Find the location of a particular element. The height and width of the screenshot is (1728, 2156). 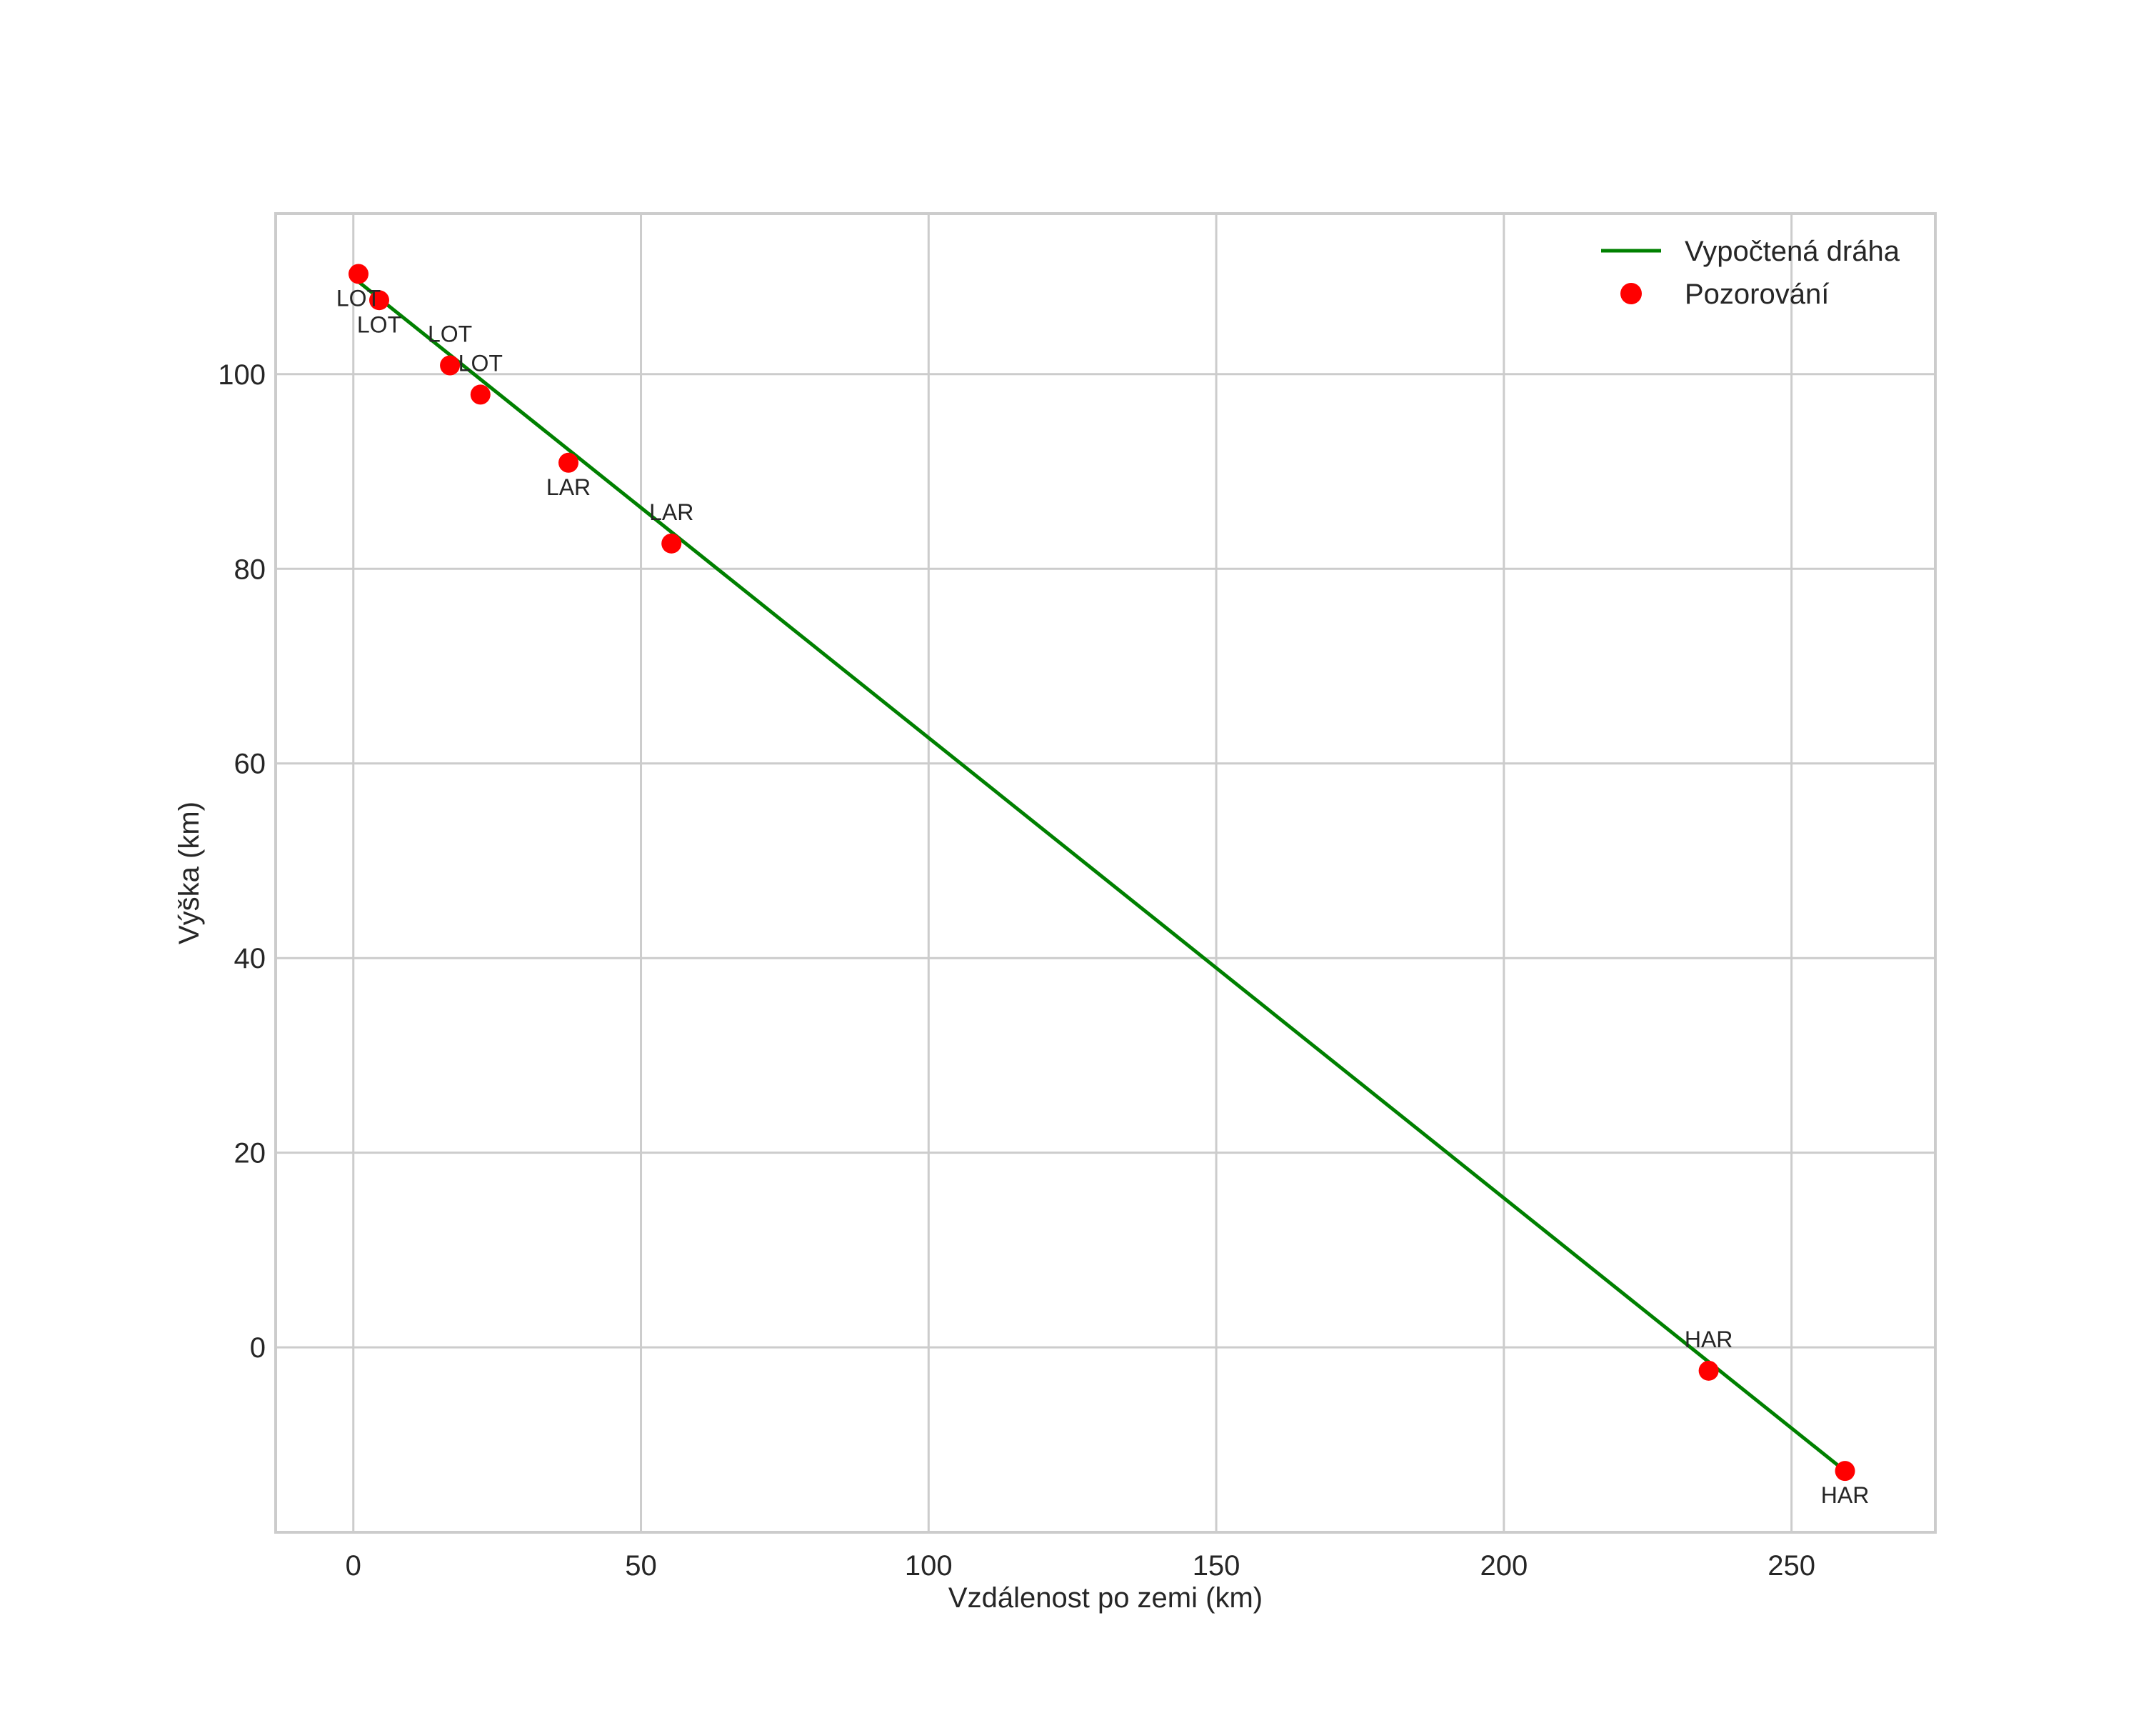

x-tick-label: 200 is located at coordinates (1504, 1566).